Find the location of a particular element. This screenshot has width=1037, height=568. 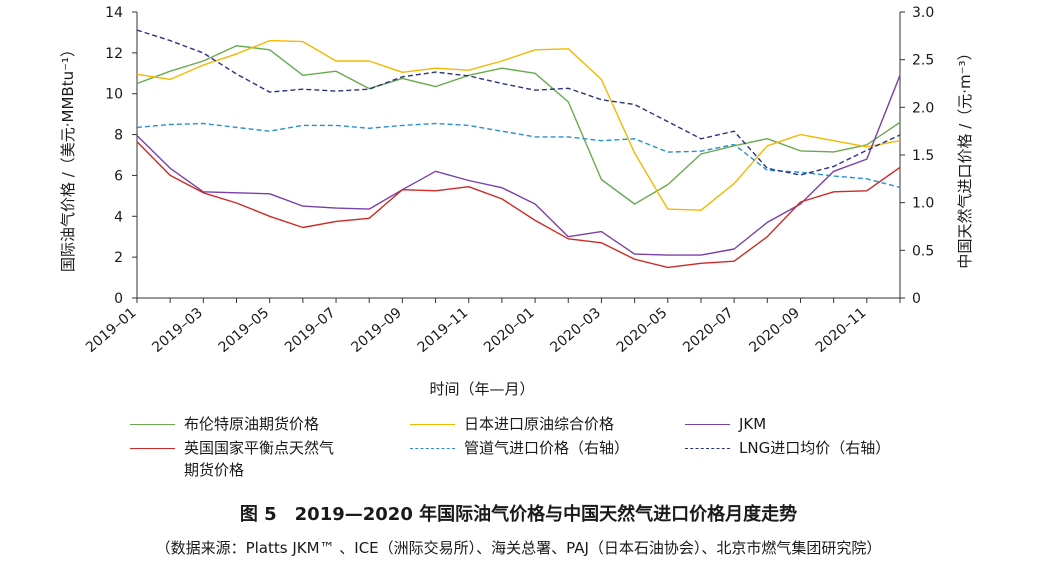

legend-label-pipeline: 管道气进口价格（右轴） is located at coordinates (547, 448).